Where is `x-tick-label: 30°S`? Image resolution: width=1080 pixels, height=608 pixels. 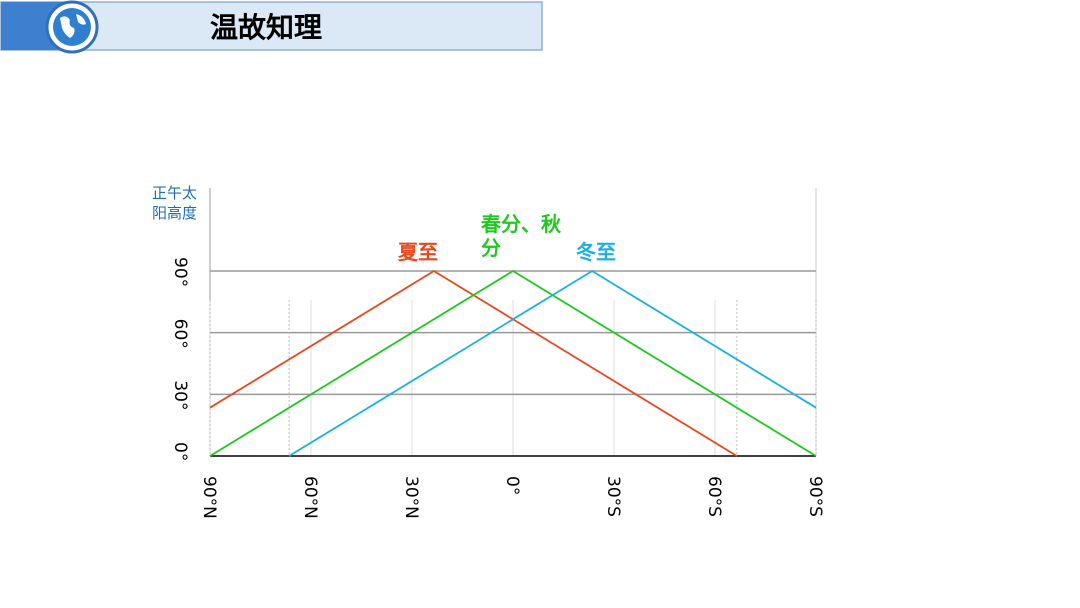 x-tick-label: 30°S is located at coordinates (613, 496).